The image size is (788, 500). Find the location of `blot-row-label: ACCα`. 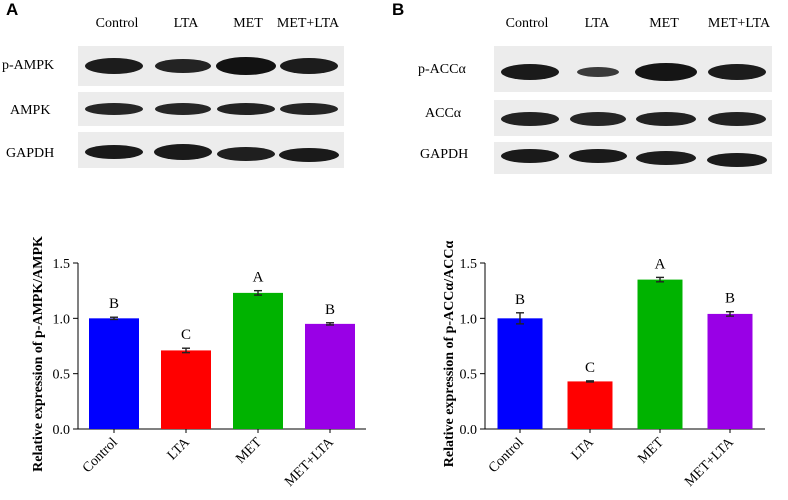

blot-row-label: ACCα is located at coordinates (443, 113).